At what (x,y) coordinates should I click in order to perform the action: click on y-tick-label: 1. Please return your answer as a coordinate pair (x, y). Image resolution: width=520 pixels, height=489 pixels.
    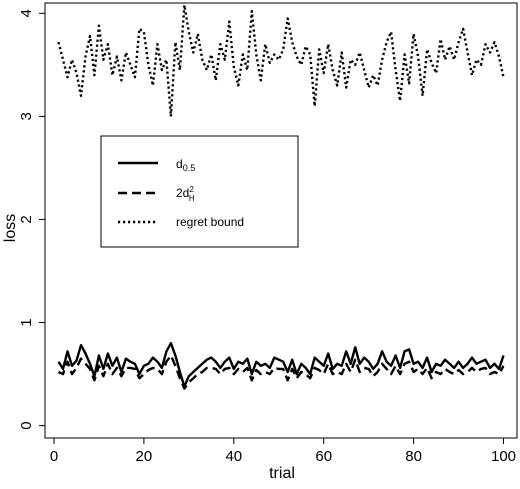
    Looking at the image, I should click on (26, 322).